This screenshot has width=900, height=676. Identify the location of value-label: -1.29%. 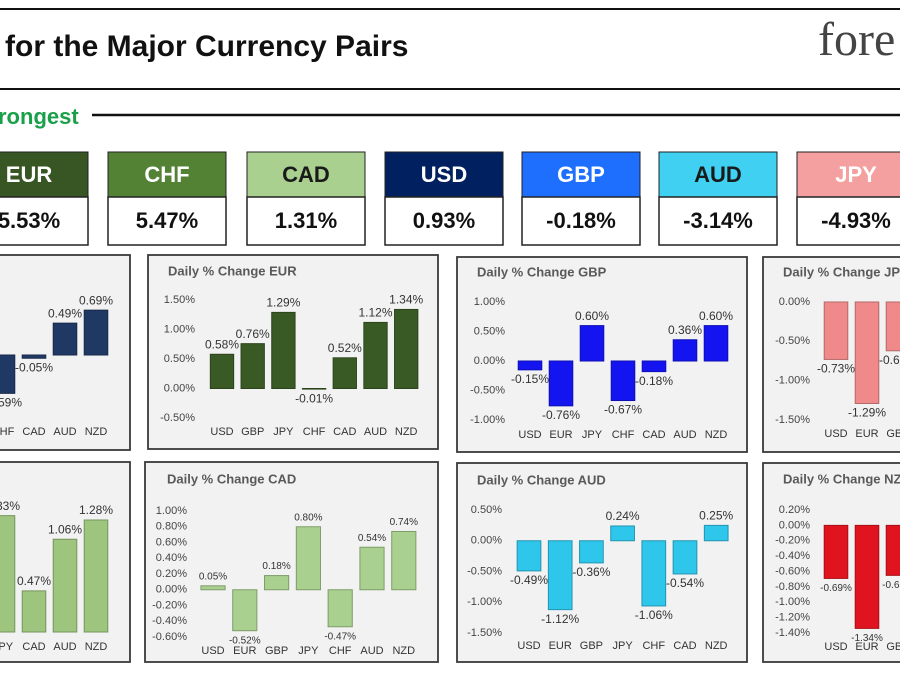
(867, 413).